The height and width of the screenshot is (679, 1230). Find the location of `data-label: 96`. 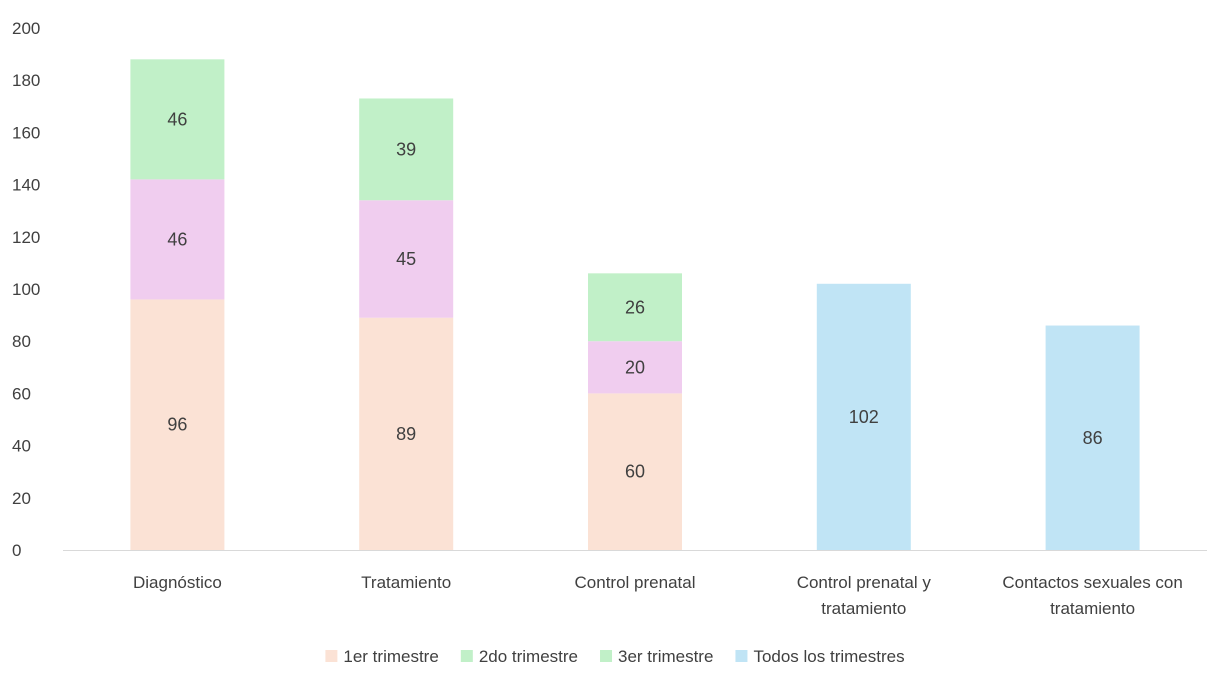

data-label: 96 is located at coordinates (177, 425).